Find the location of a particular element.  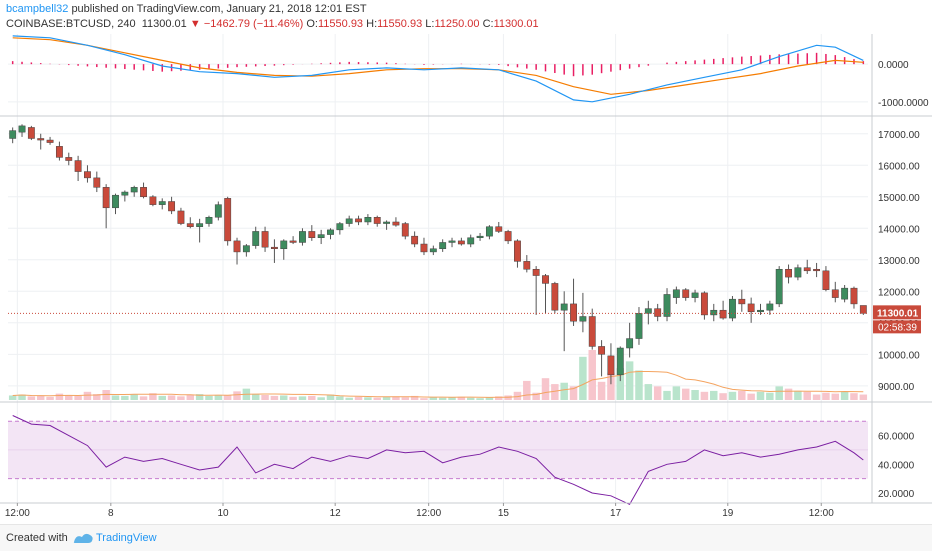

last-price-label: 11300.01 is located at coordinates (898, 313).